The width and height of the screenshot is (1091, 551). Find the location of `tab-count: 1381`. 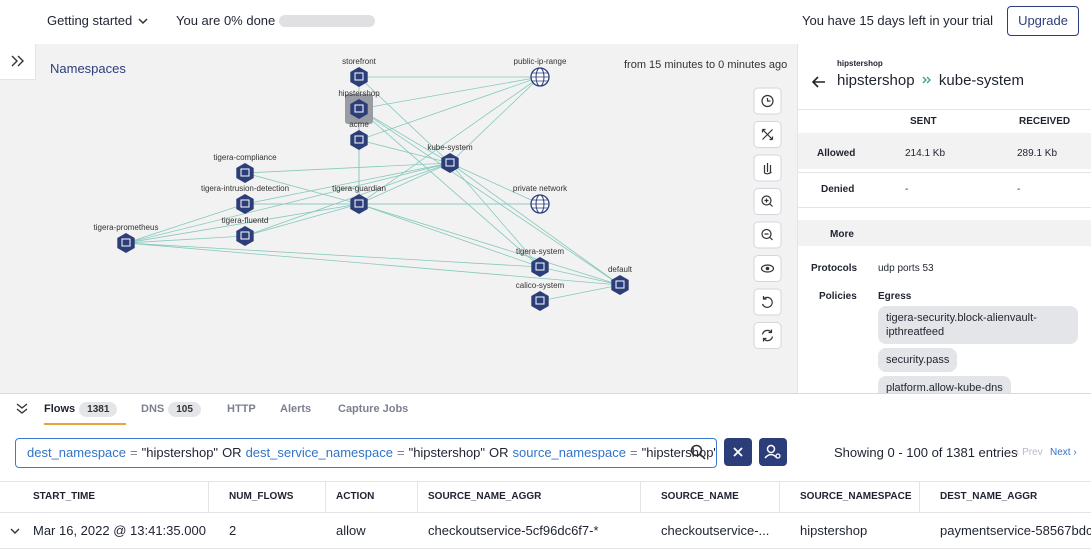

tab-count: 1381 is located at coordinates (98, 409).